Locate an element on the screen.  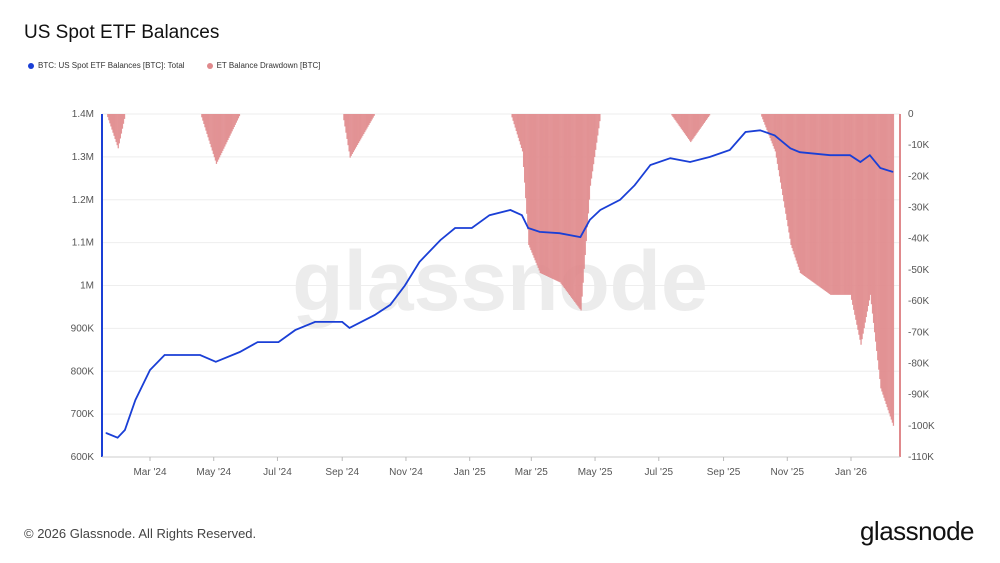
y-right-tick-label: -10K is located at coordinates (918, 145).